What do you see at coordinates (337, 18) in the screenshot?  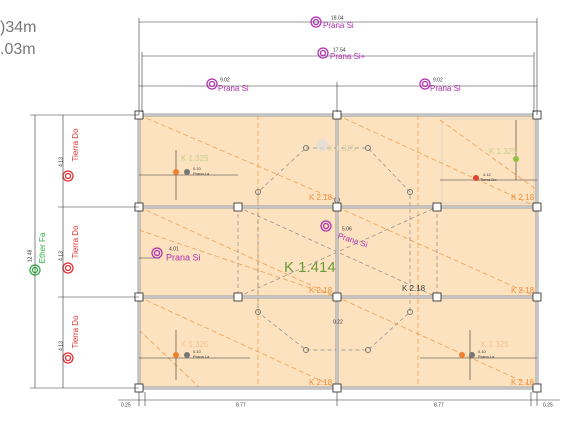 I see `dim-value: 18.04` at bounding box center [337, 18].